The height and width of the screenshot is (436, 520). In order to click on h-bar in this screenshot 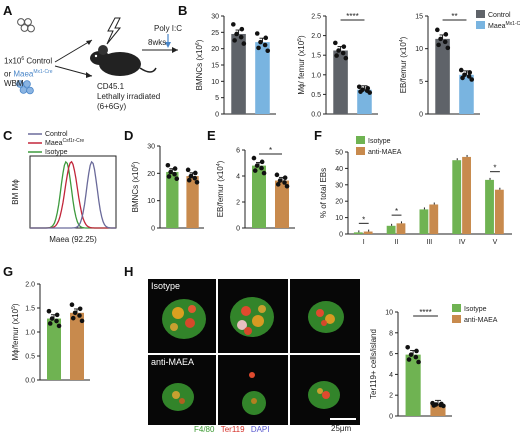, I will do `click(413, 385)`.